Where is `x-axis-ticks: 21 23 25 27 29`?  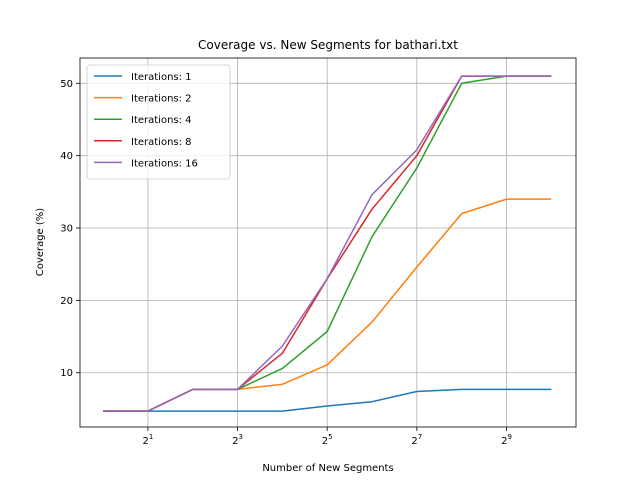
x-axis-ticks: 21 23 25 27 29 is located at coordinates (327, 437).